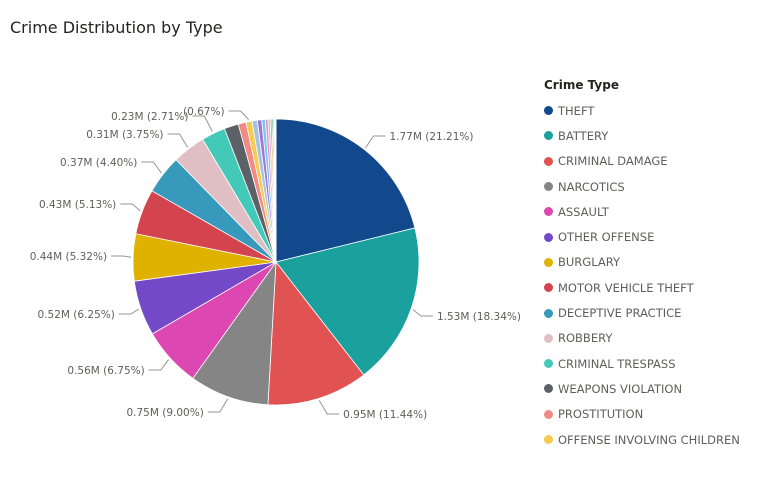 The height and width of the screenshot is (479, 783). I want to click on legend-item: OTHER OFFENSE, so click(642, 236).